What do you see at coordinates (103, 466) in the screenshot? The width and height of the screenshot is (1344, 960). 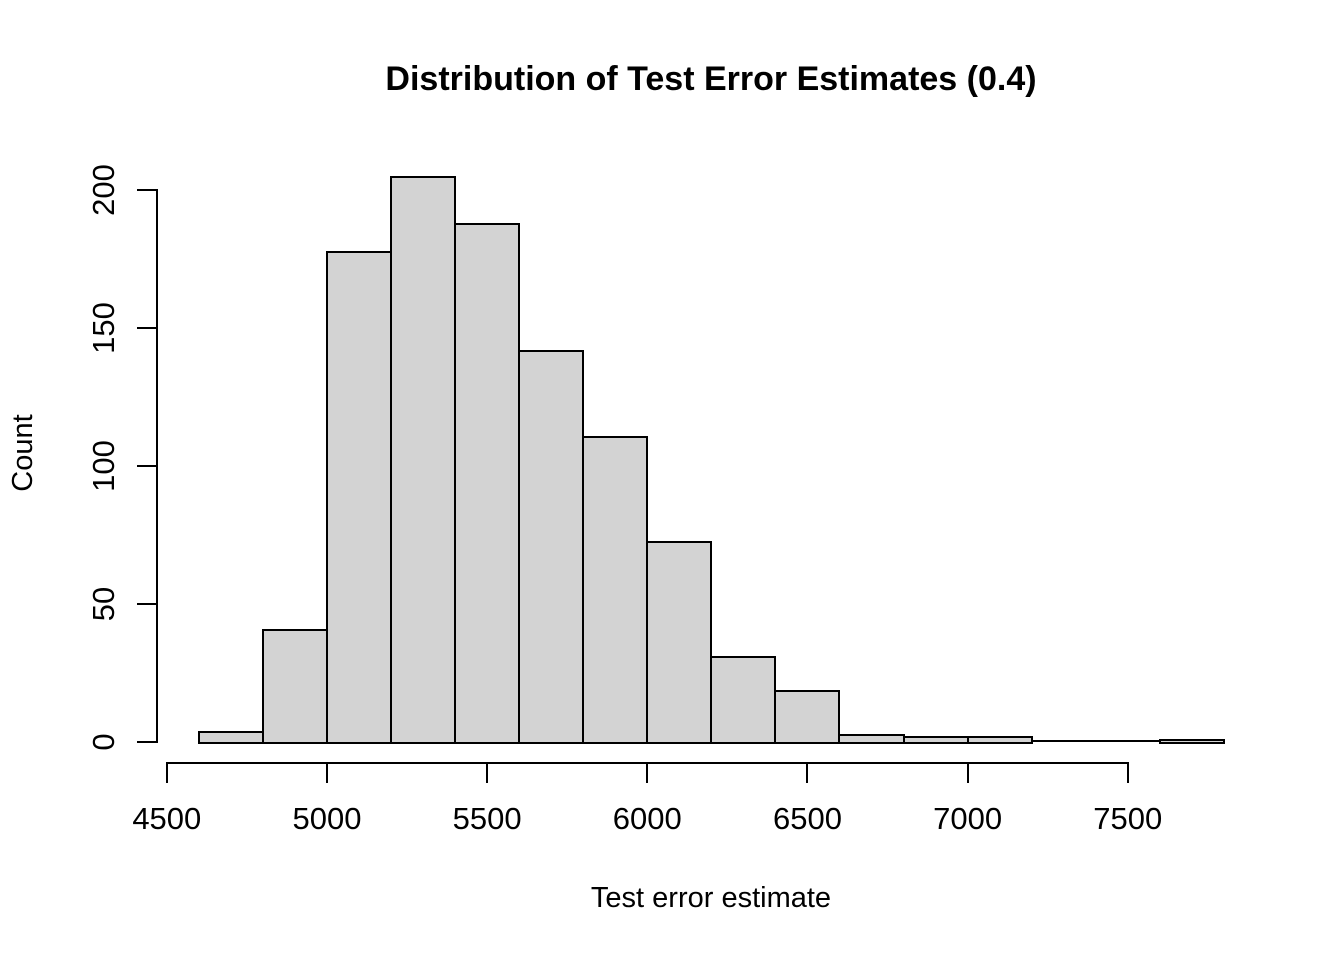 I see `y-tick-label: 100` at bounding box center [103, 466].